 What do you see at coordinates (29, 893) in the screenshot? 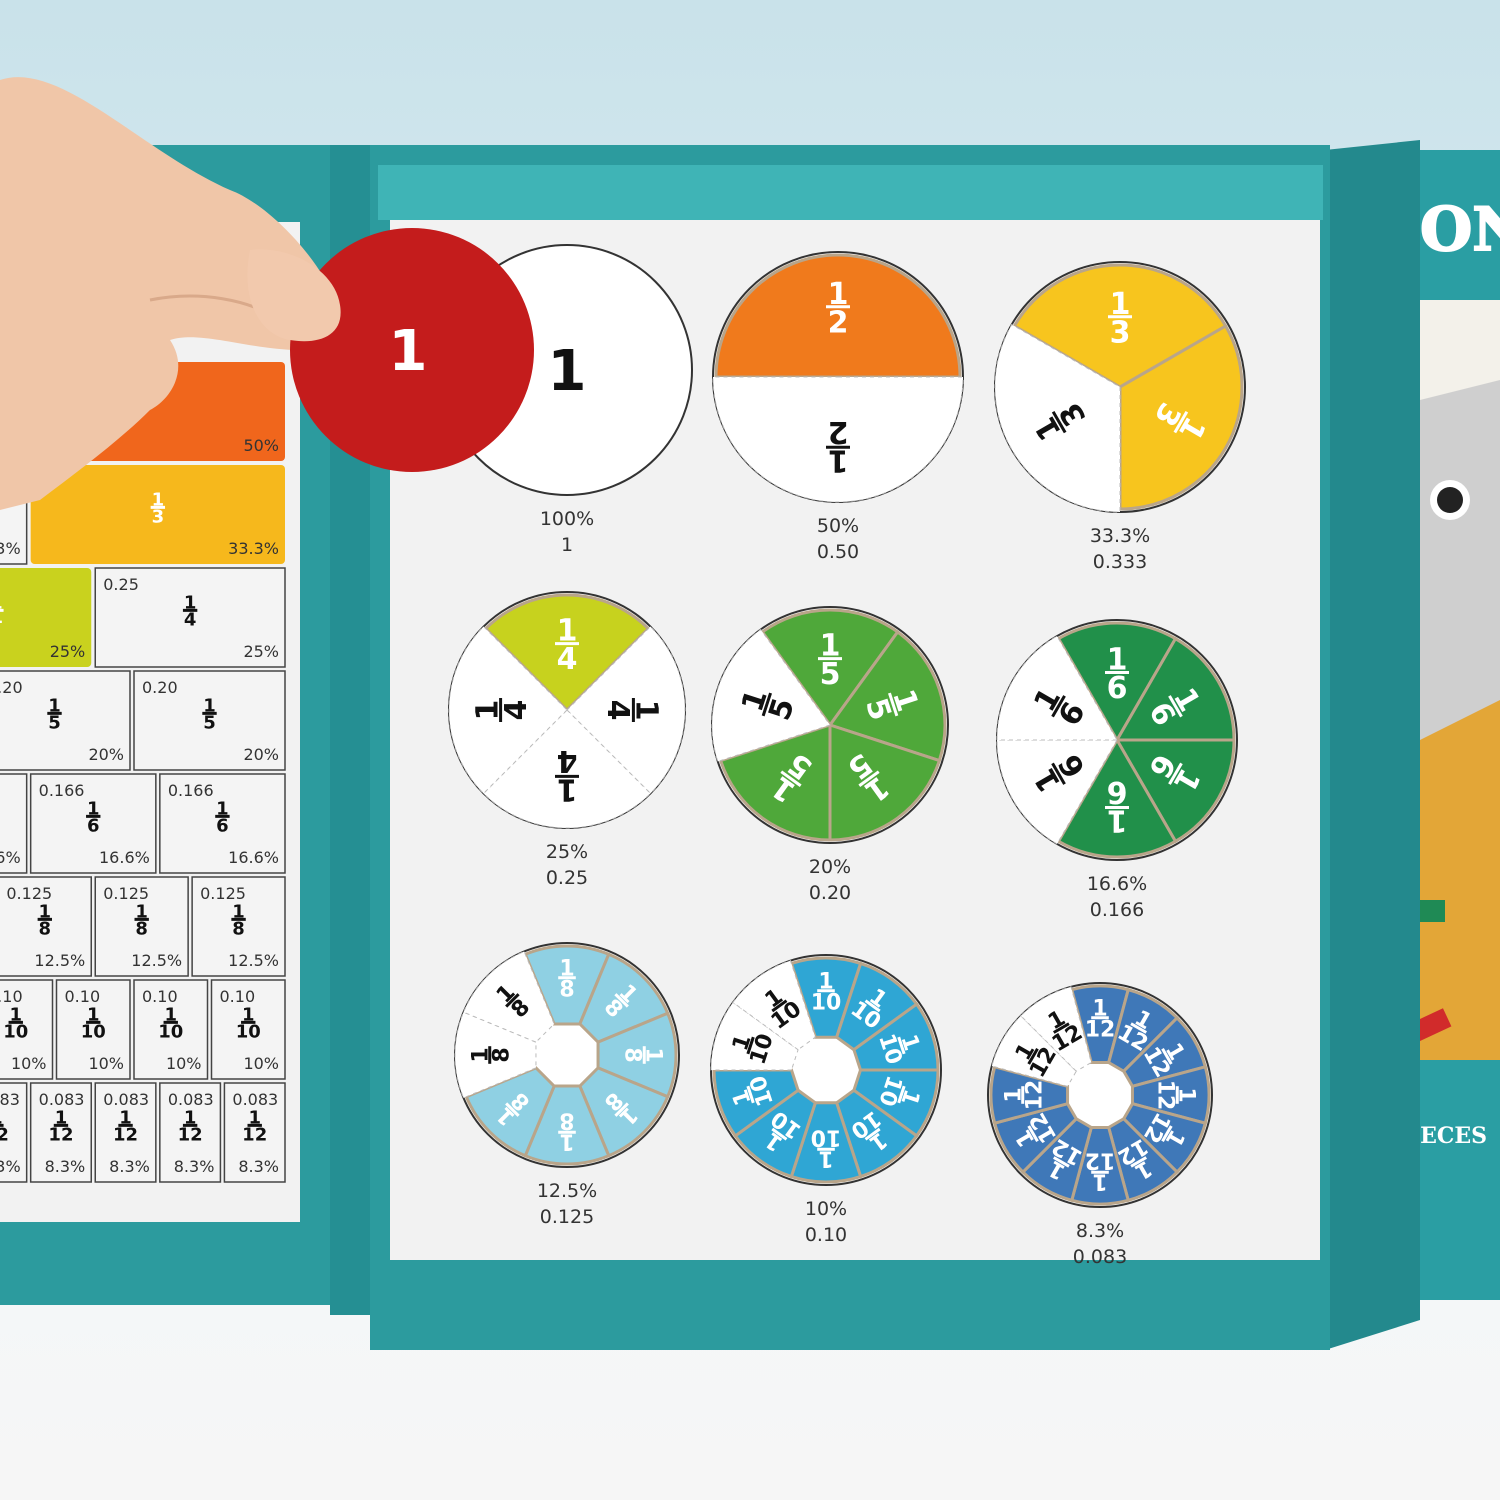
I see `svg-text: 0.125` at bounding box center [29, 893].